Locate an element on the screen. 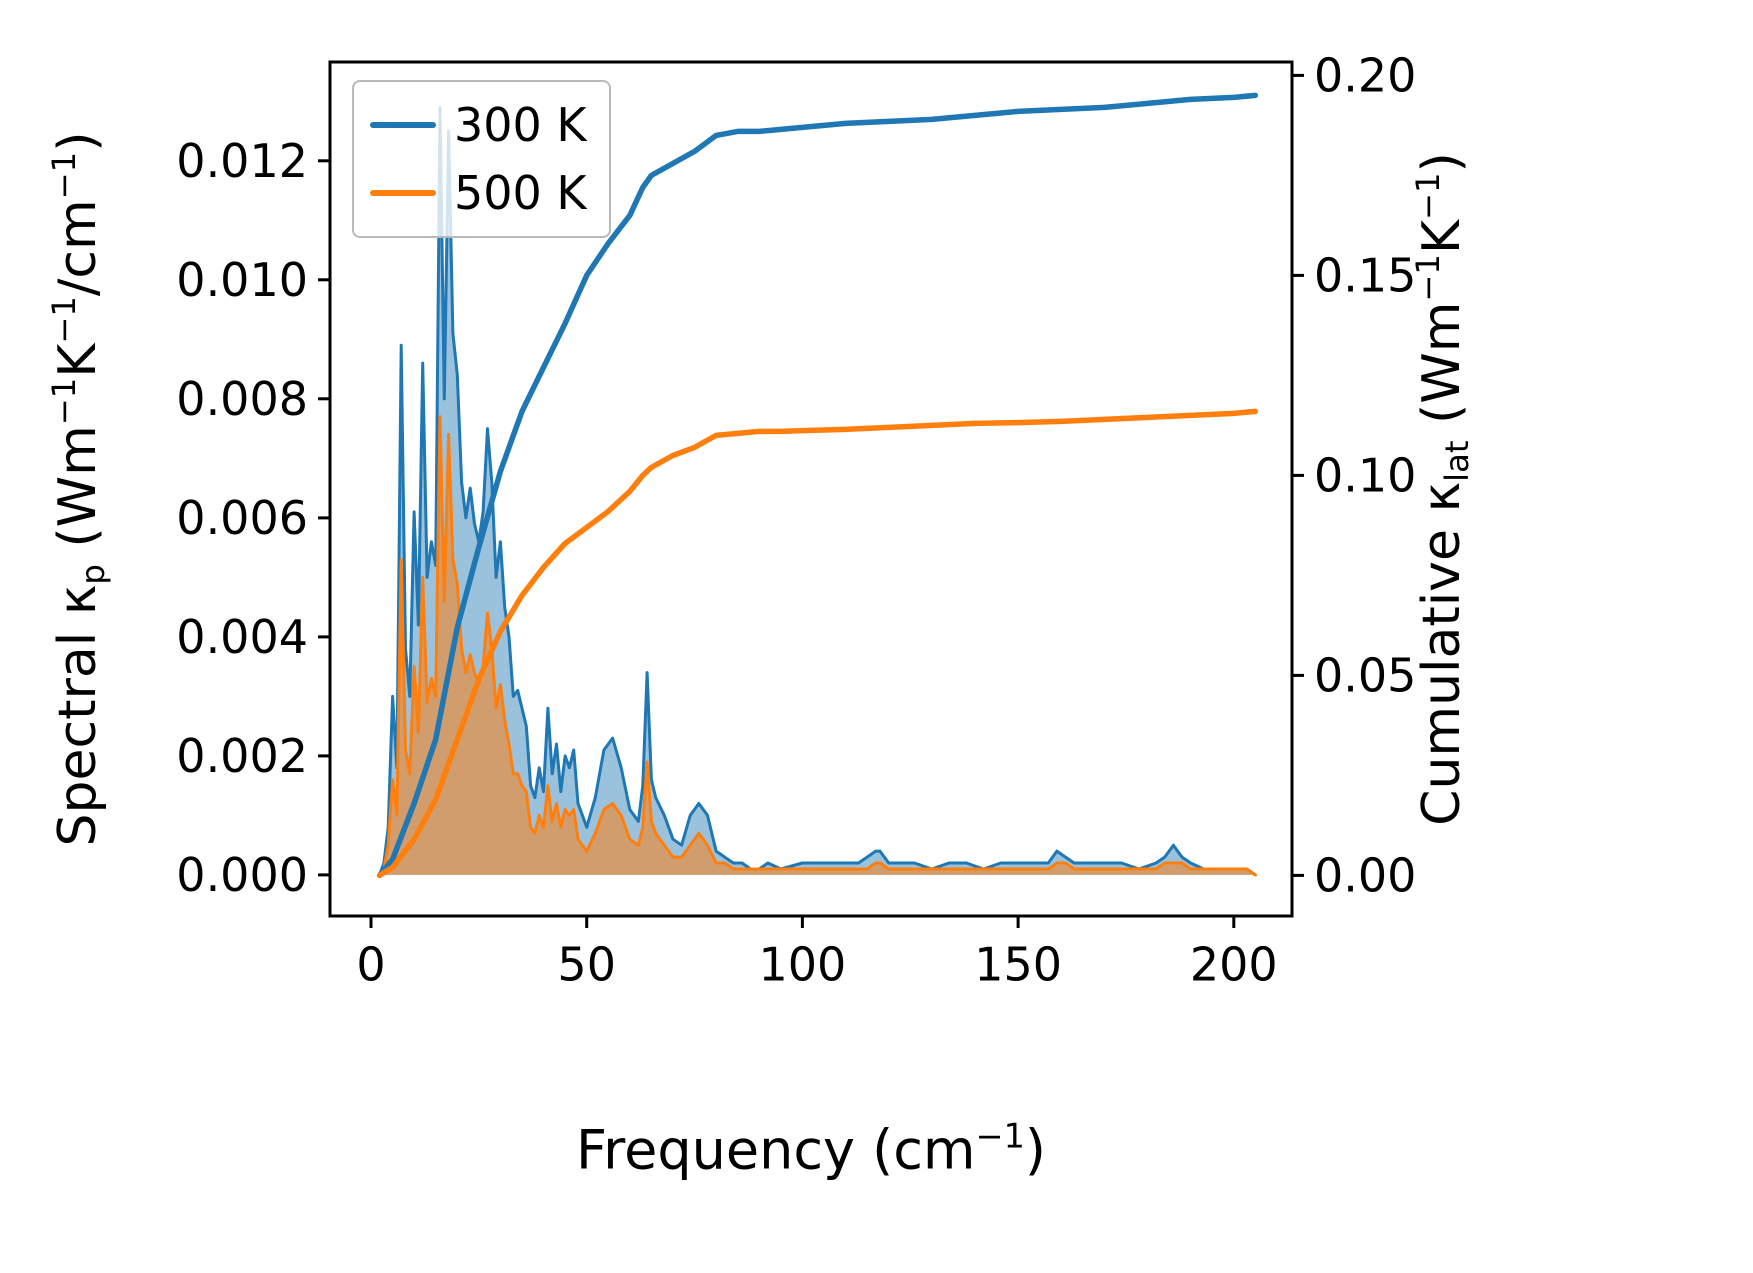 This screenshot has width=1753, height=1273. y-right-tick-label: 0.05 is located at coordinates (1365, 675).